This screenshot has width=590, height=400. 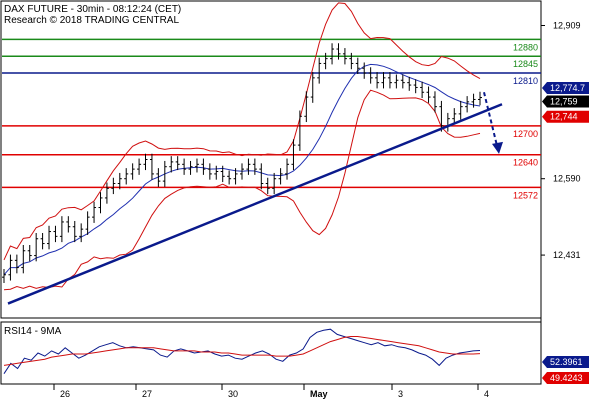 I want to click on forecast-arrow, so click(x=493, y=123).